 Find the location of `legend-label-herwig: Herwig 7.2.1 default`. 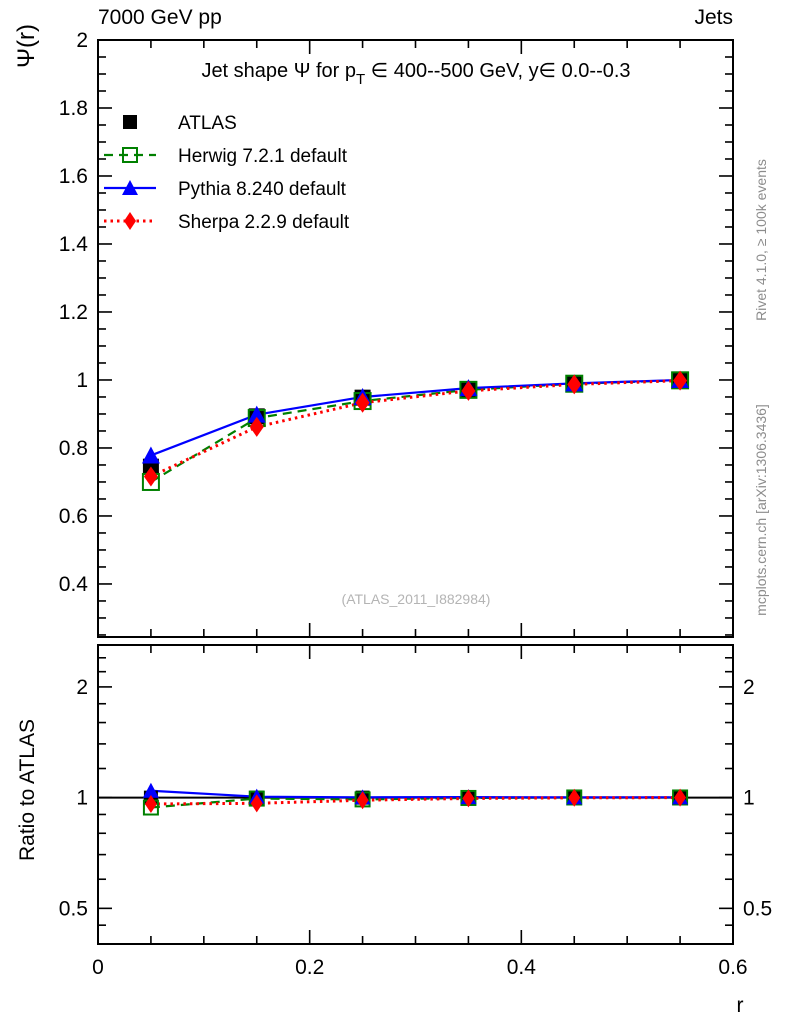

legend-label-herwig: Herwig 7.2.1 default is located at coordinates (263, 156).